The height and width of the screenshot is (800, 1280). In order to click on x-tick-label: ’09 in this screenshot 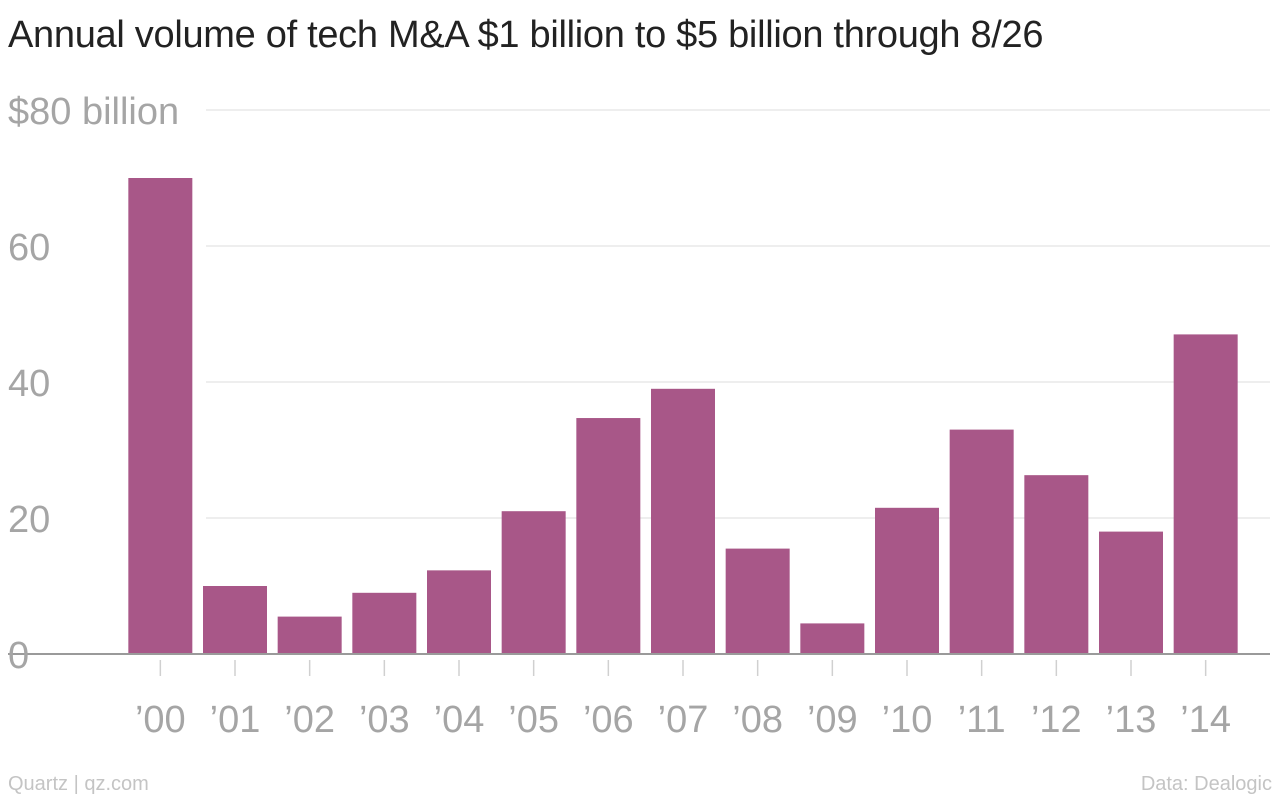, I will do `click(832, 720)`.